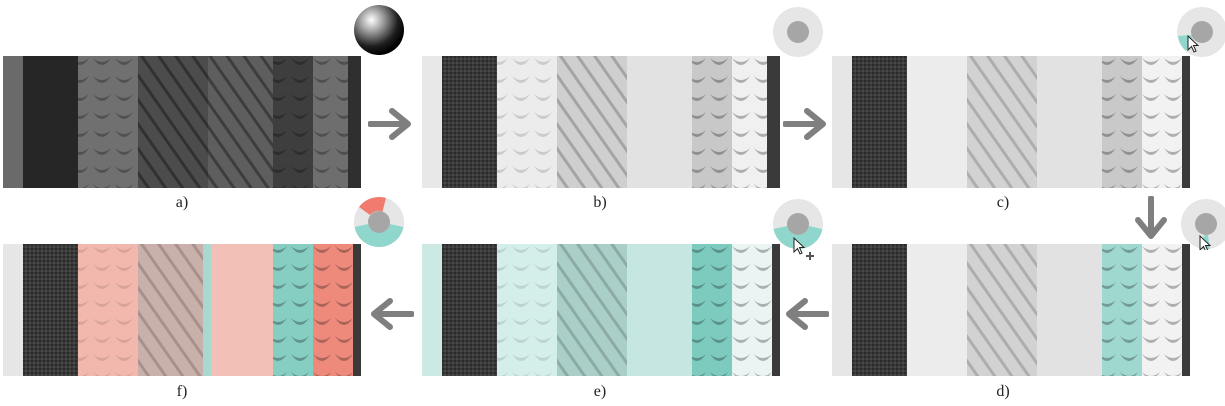 The image size is (1225, 406). I want to click on caption-f: f), so click(182, 391).